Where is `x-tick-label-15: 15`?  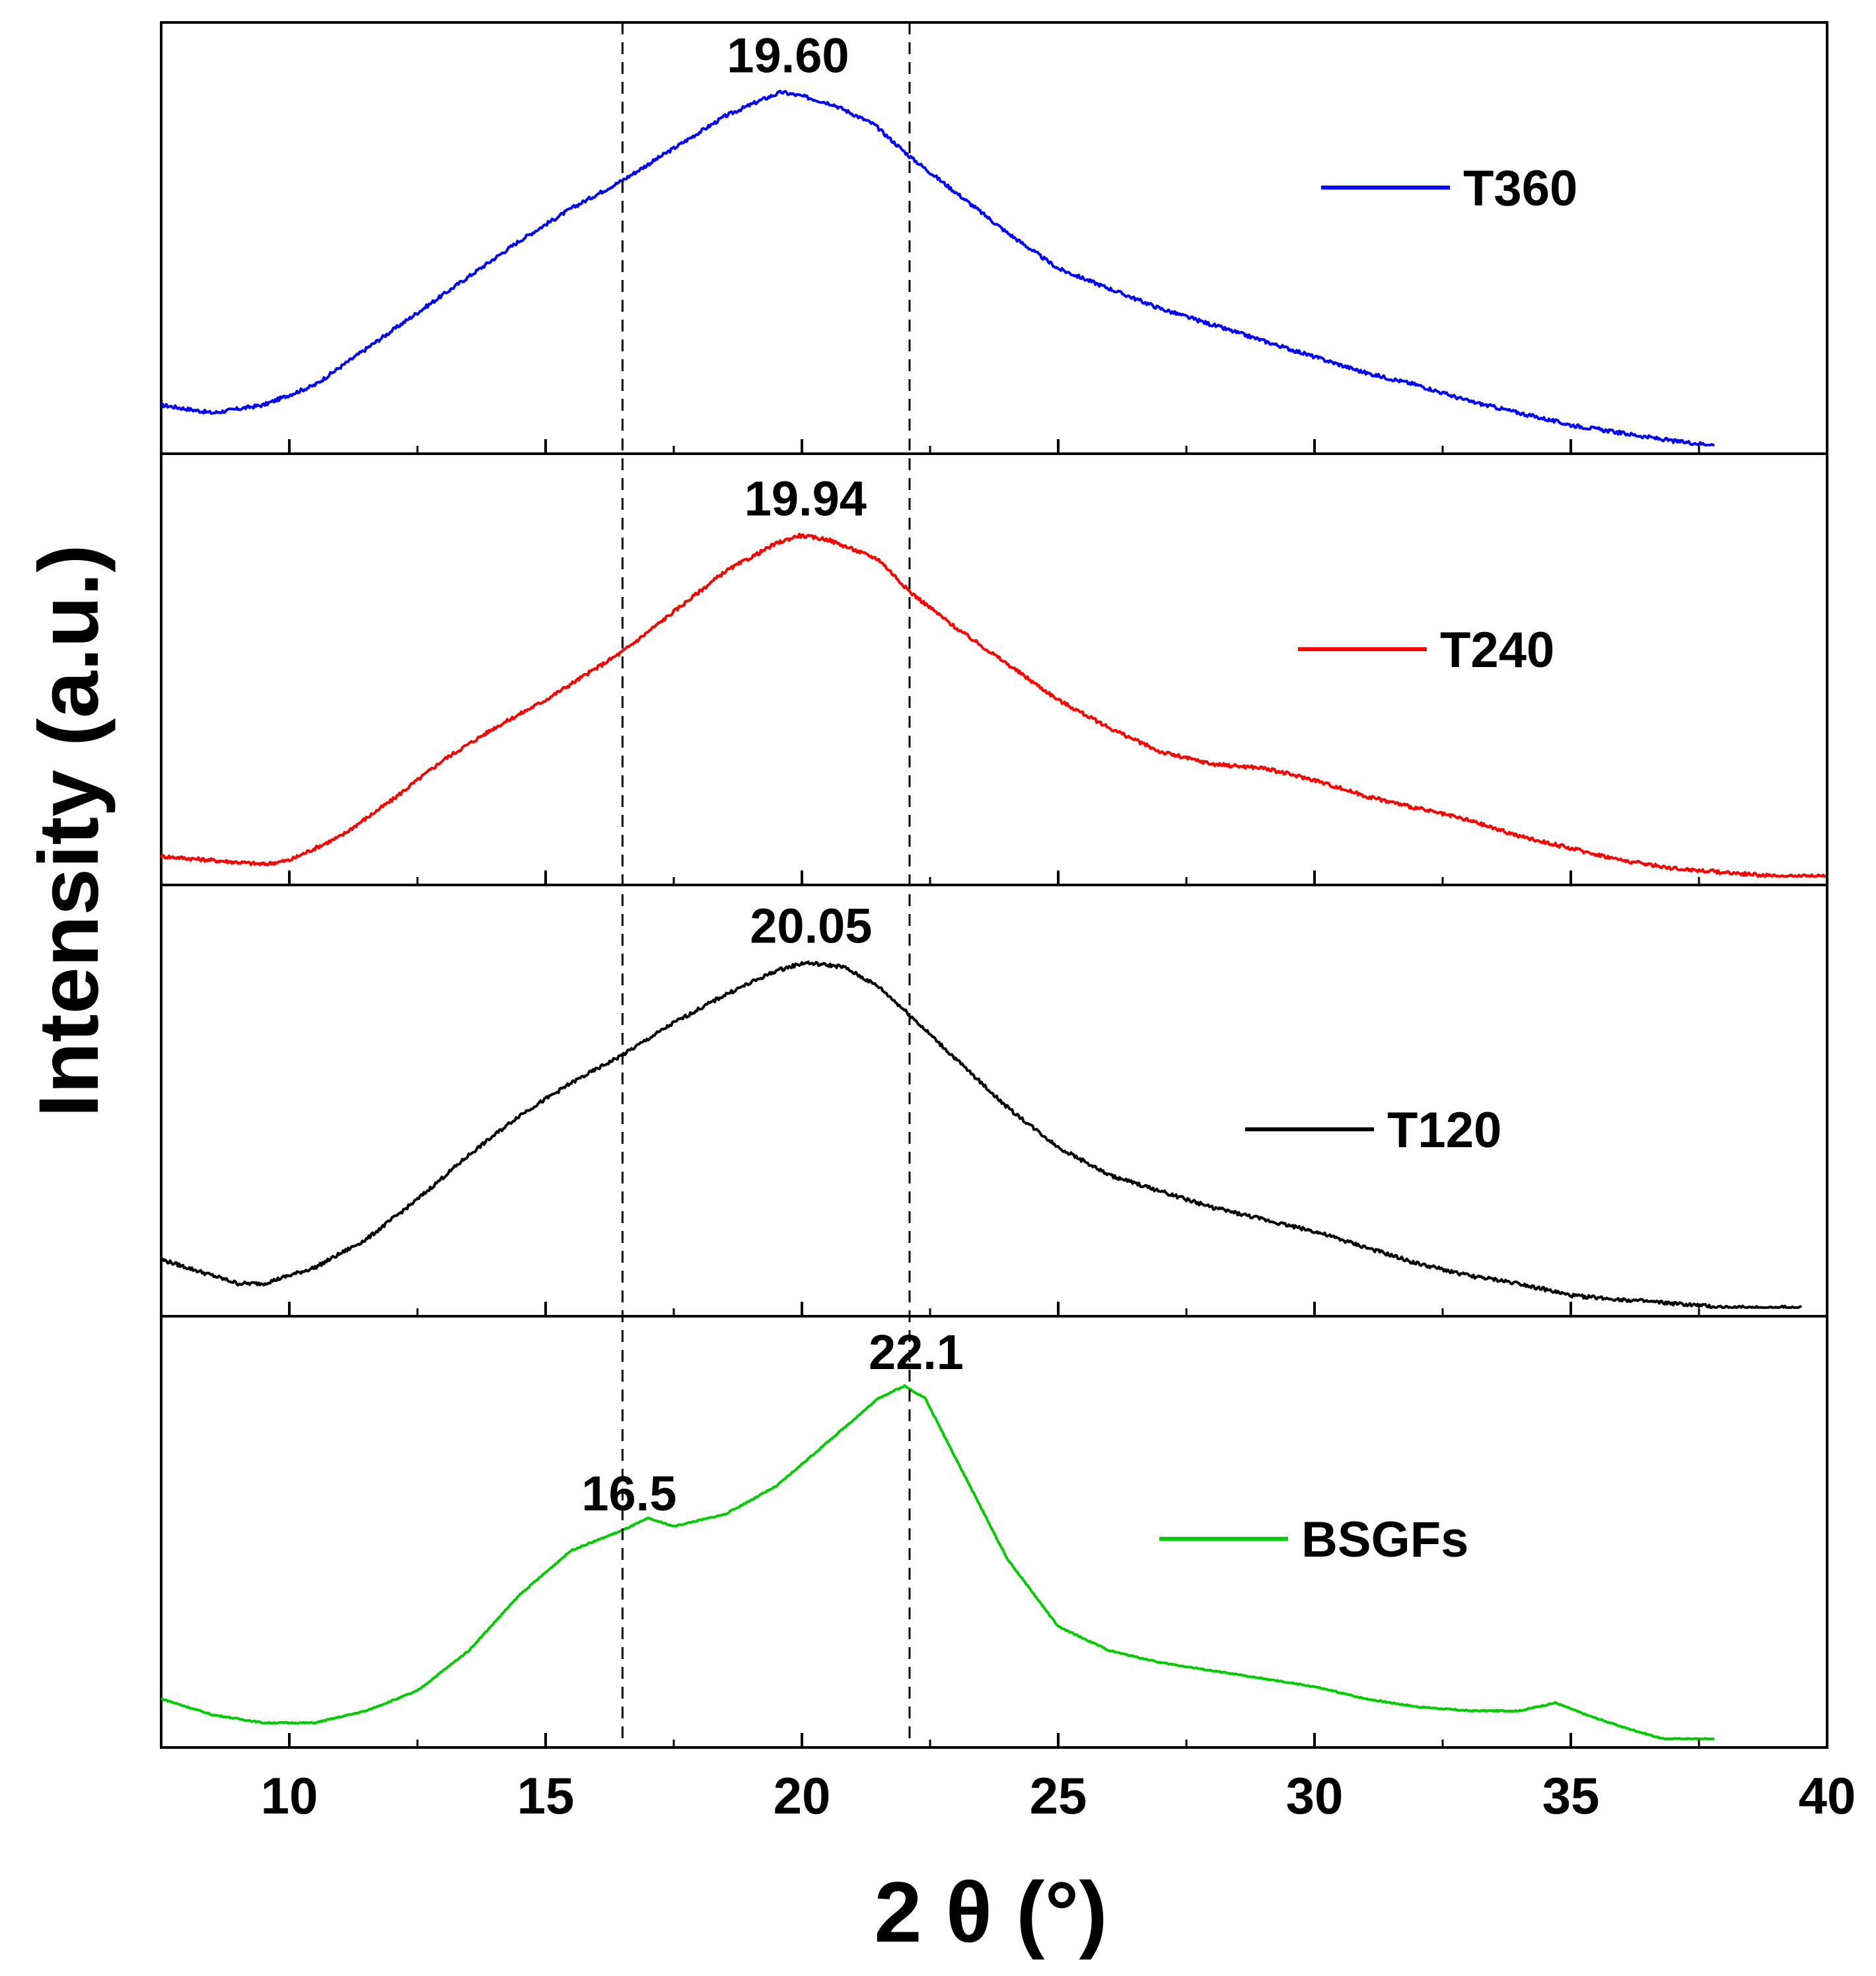 x-tick-label-15: 15 is located at coordinates (546, 1796).